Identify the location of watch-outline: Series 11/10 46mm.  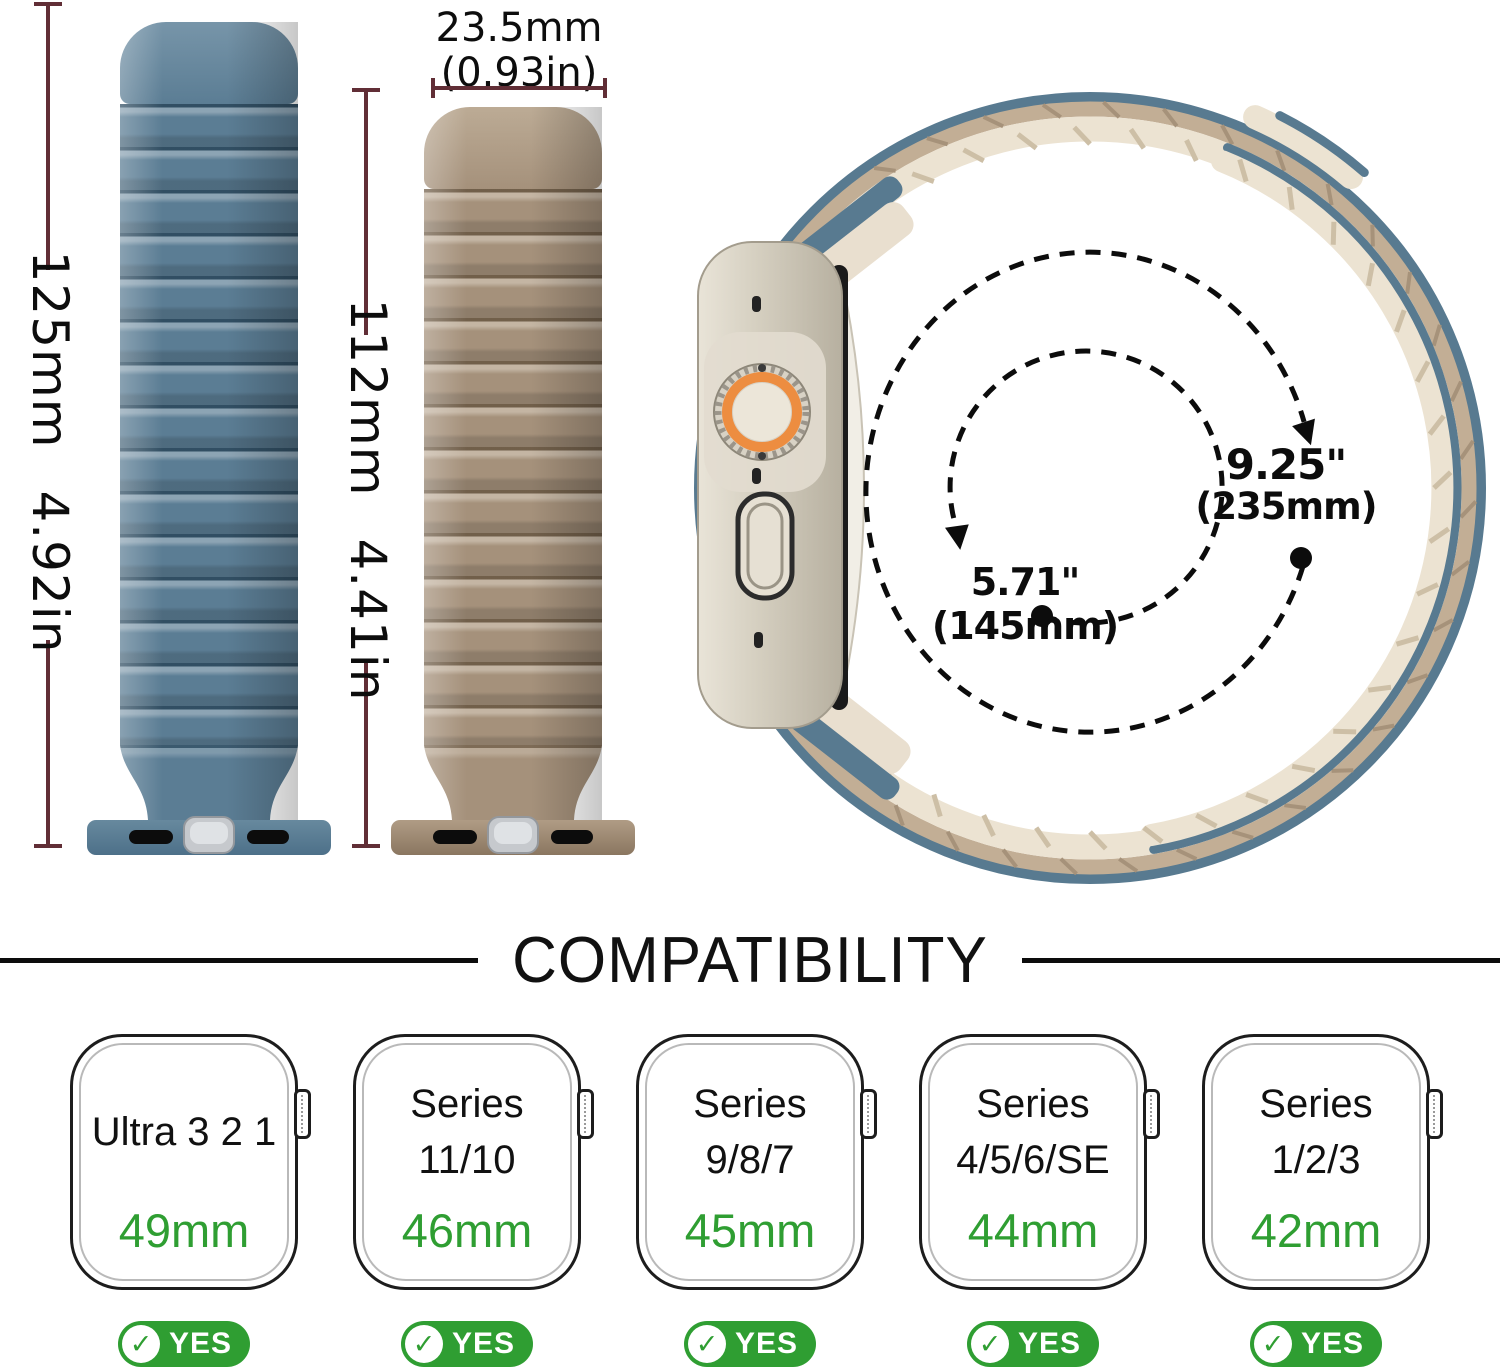
(473, 1162).